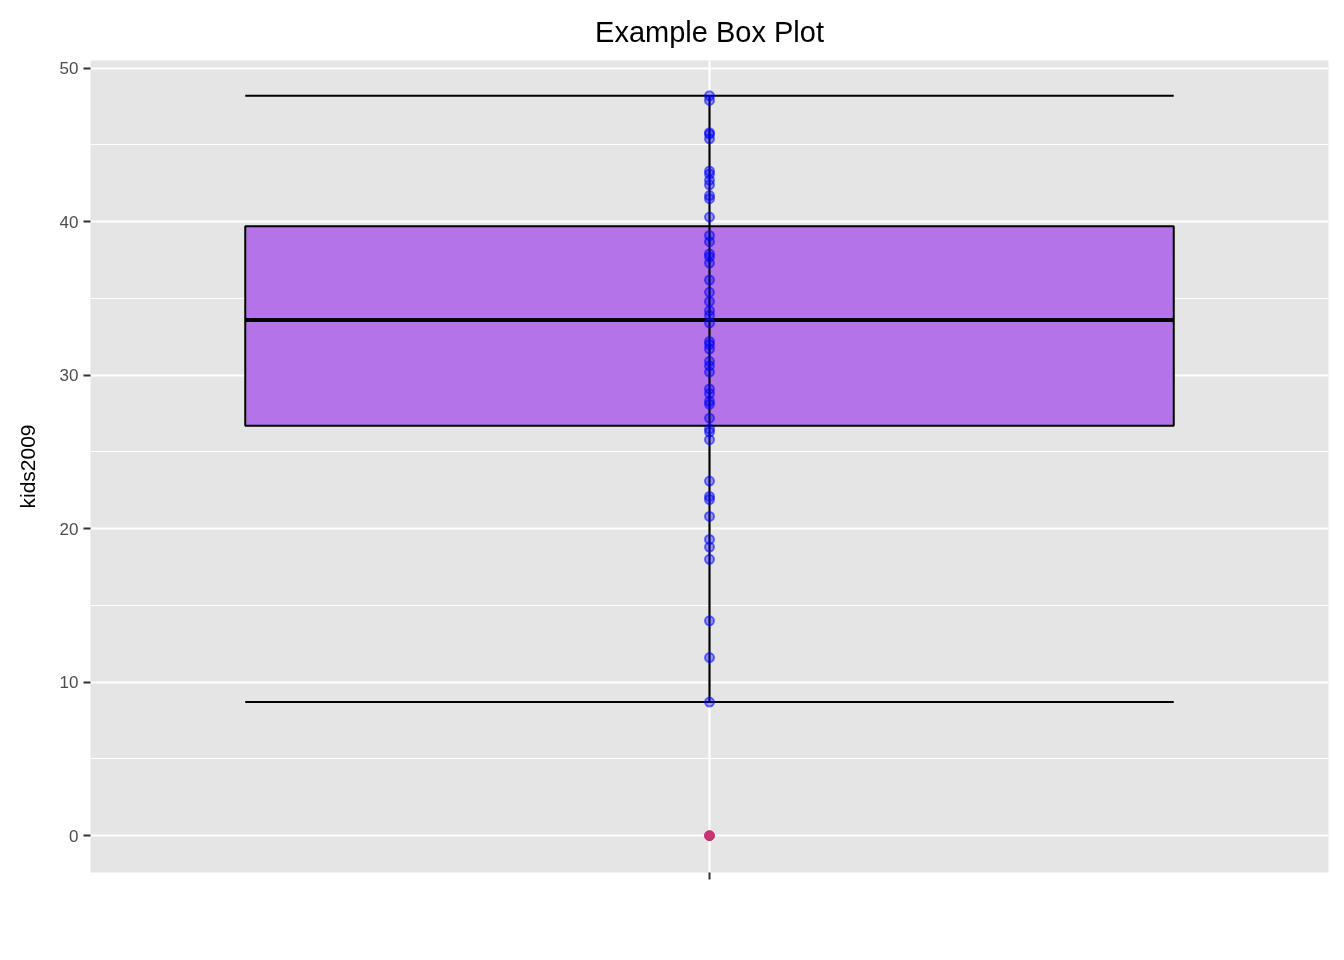 Image resolution: width=1344 pixels, height=960 pixels. Describe the element at coordinates (69, 69) in the screenshot. I see `y-tick-label: 50` at that location.